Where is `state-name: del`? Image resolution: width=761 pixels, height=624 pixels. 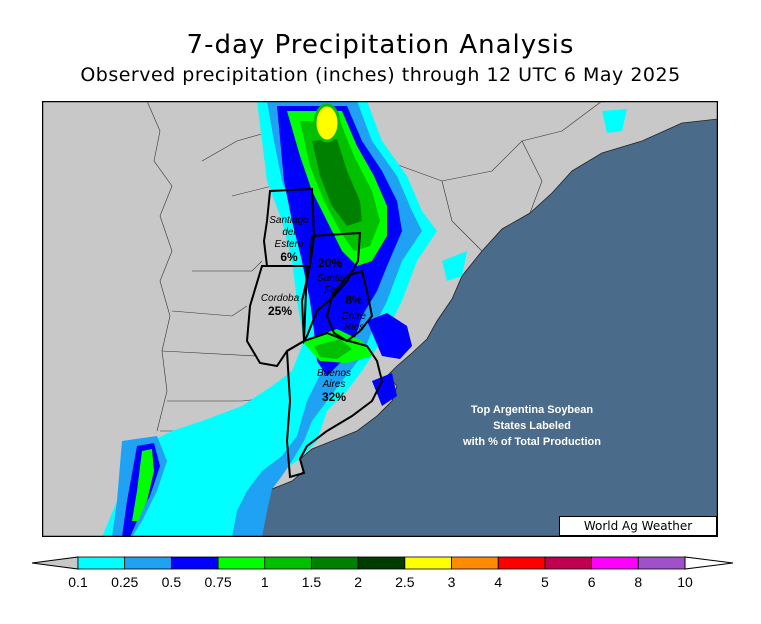
state-name: del is located at coordinates (289, 232).